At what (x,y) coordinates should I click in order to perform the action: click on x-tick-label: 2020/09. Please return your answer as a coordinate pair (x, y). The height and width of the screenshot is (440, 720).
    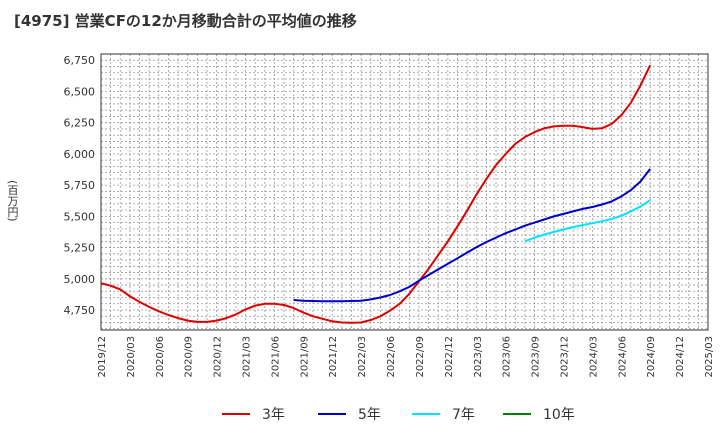
    Looking at the image, I should click on (189, 357).